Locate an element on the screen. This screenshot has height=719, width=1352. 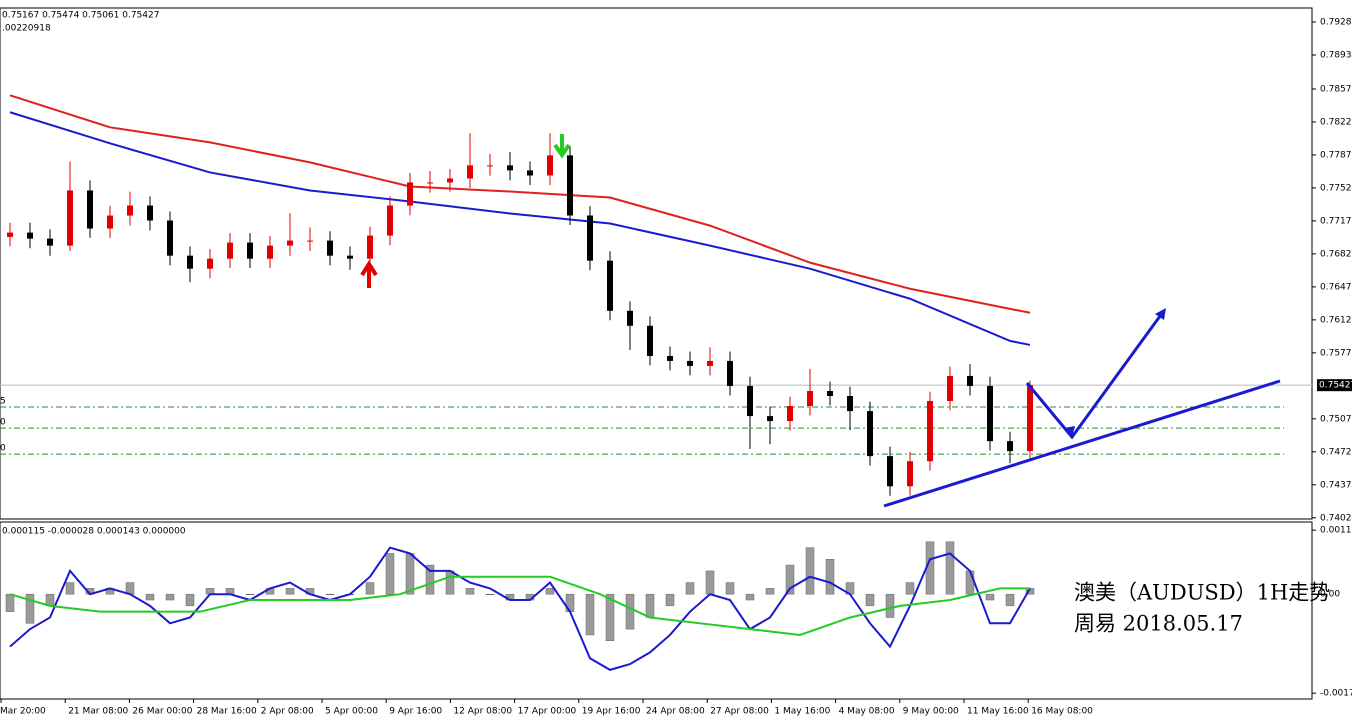
x-tick-label: 19 Apr 16:00 is located at coordinates (611, 712).